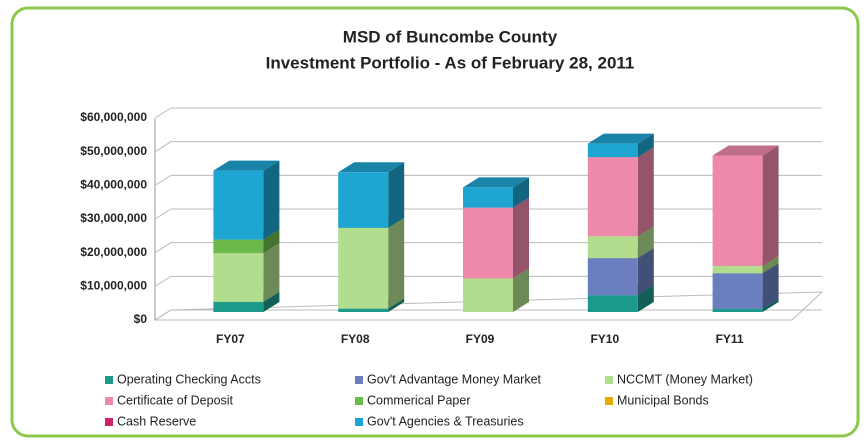 This screenshot has height=443, width=867. I want to click on y-tick-label: $30,000,000, so click(113, 218).